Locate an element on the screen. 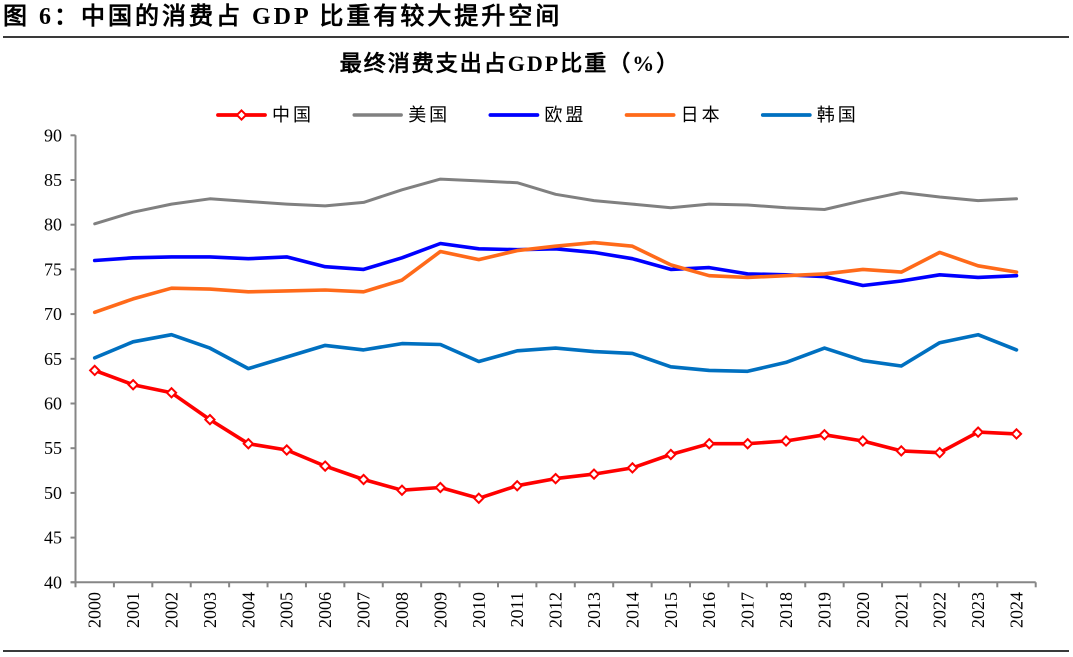 Image resolution: width=1073 pixels, height=657 pixels. legend-item-china: 中国 is located at coordinates (265, 115).